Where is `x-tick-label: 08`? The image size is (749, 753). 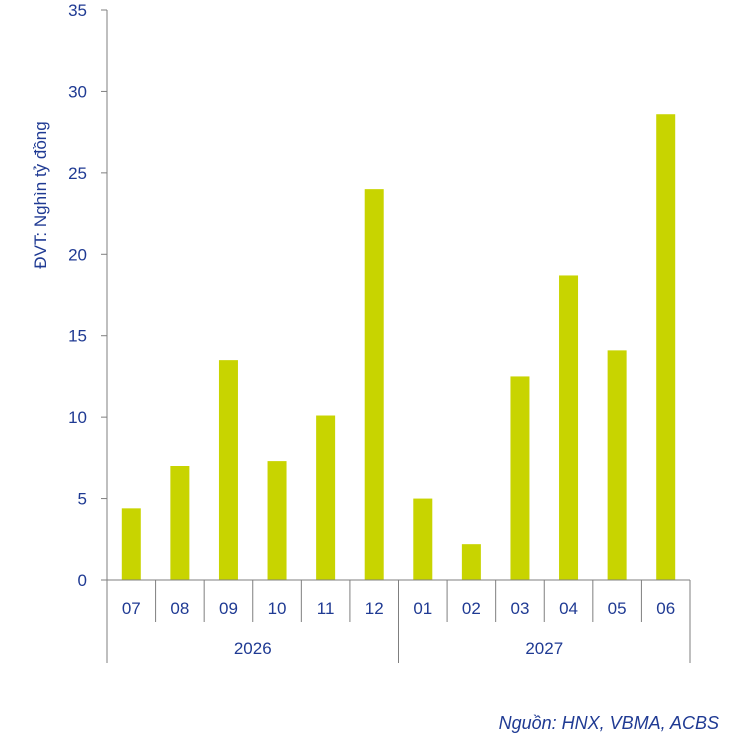 x-tick-label: 08 is located at coordinates (179, 608).